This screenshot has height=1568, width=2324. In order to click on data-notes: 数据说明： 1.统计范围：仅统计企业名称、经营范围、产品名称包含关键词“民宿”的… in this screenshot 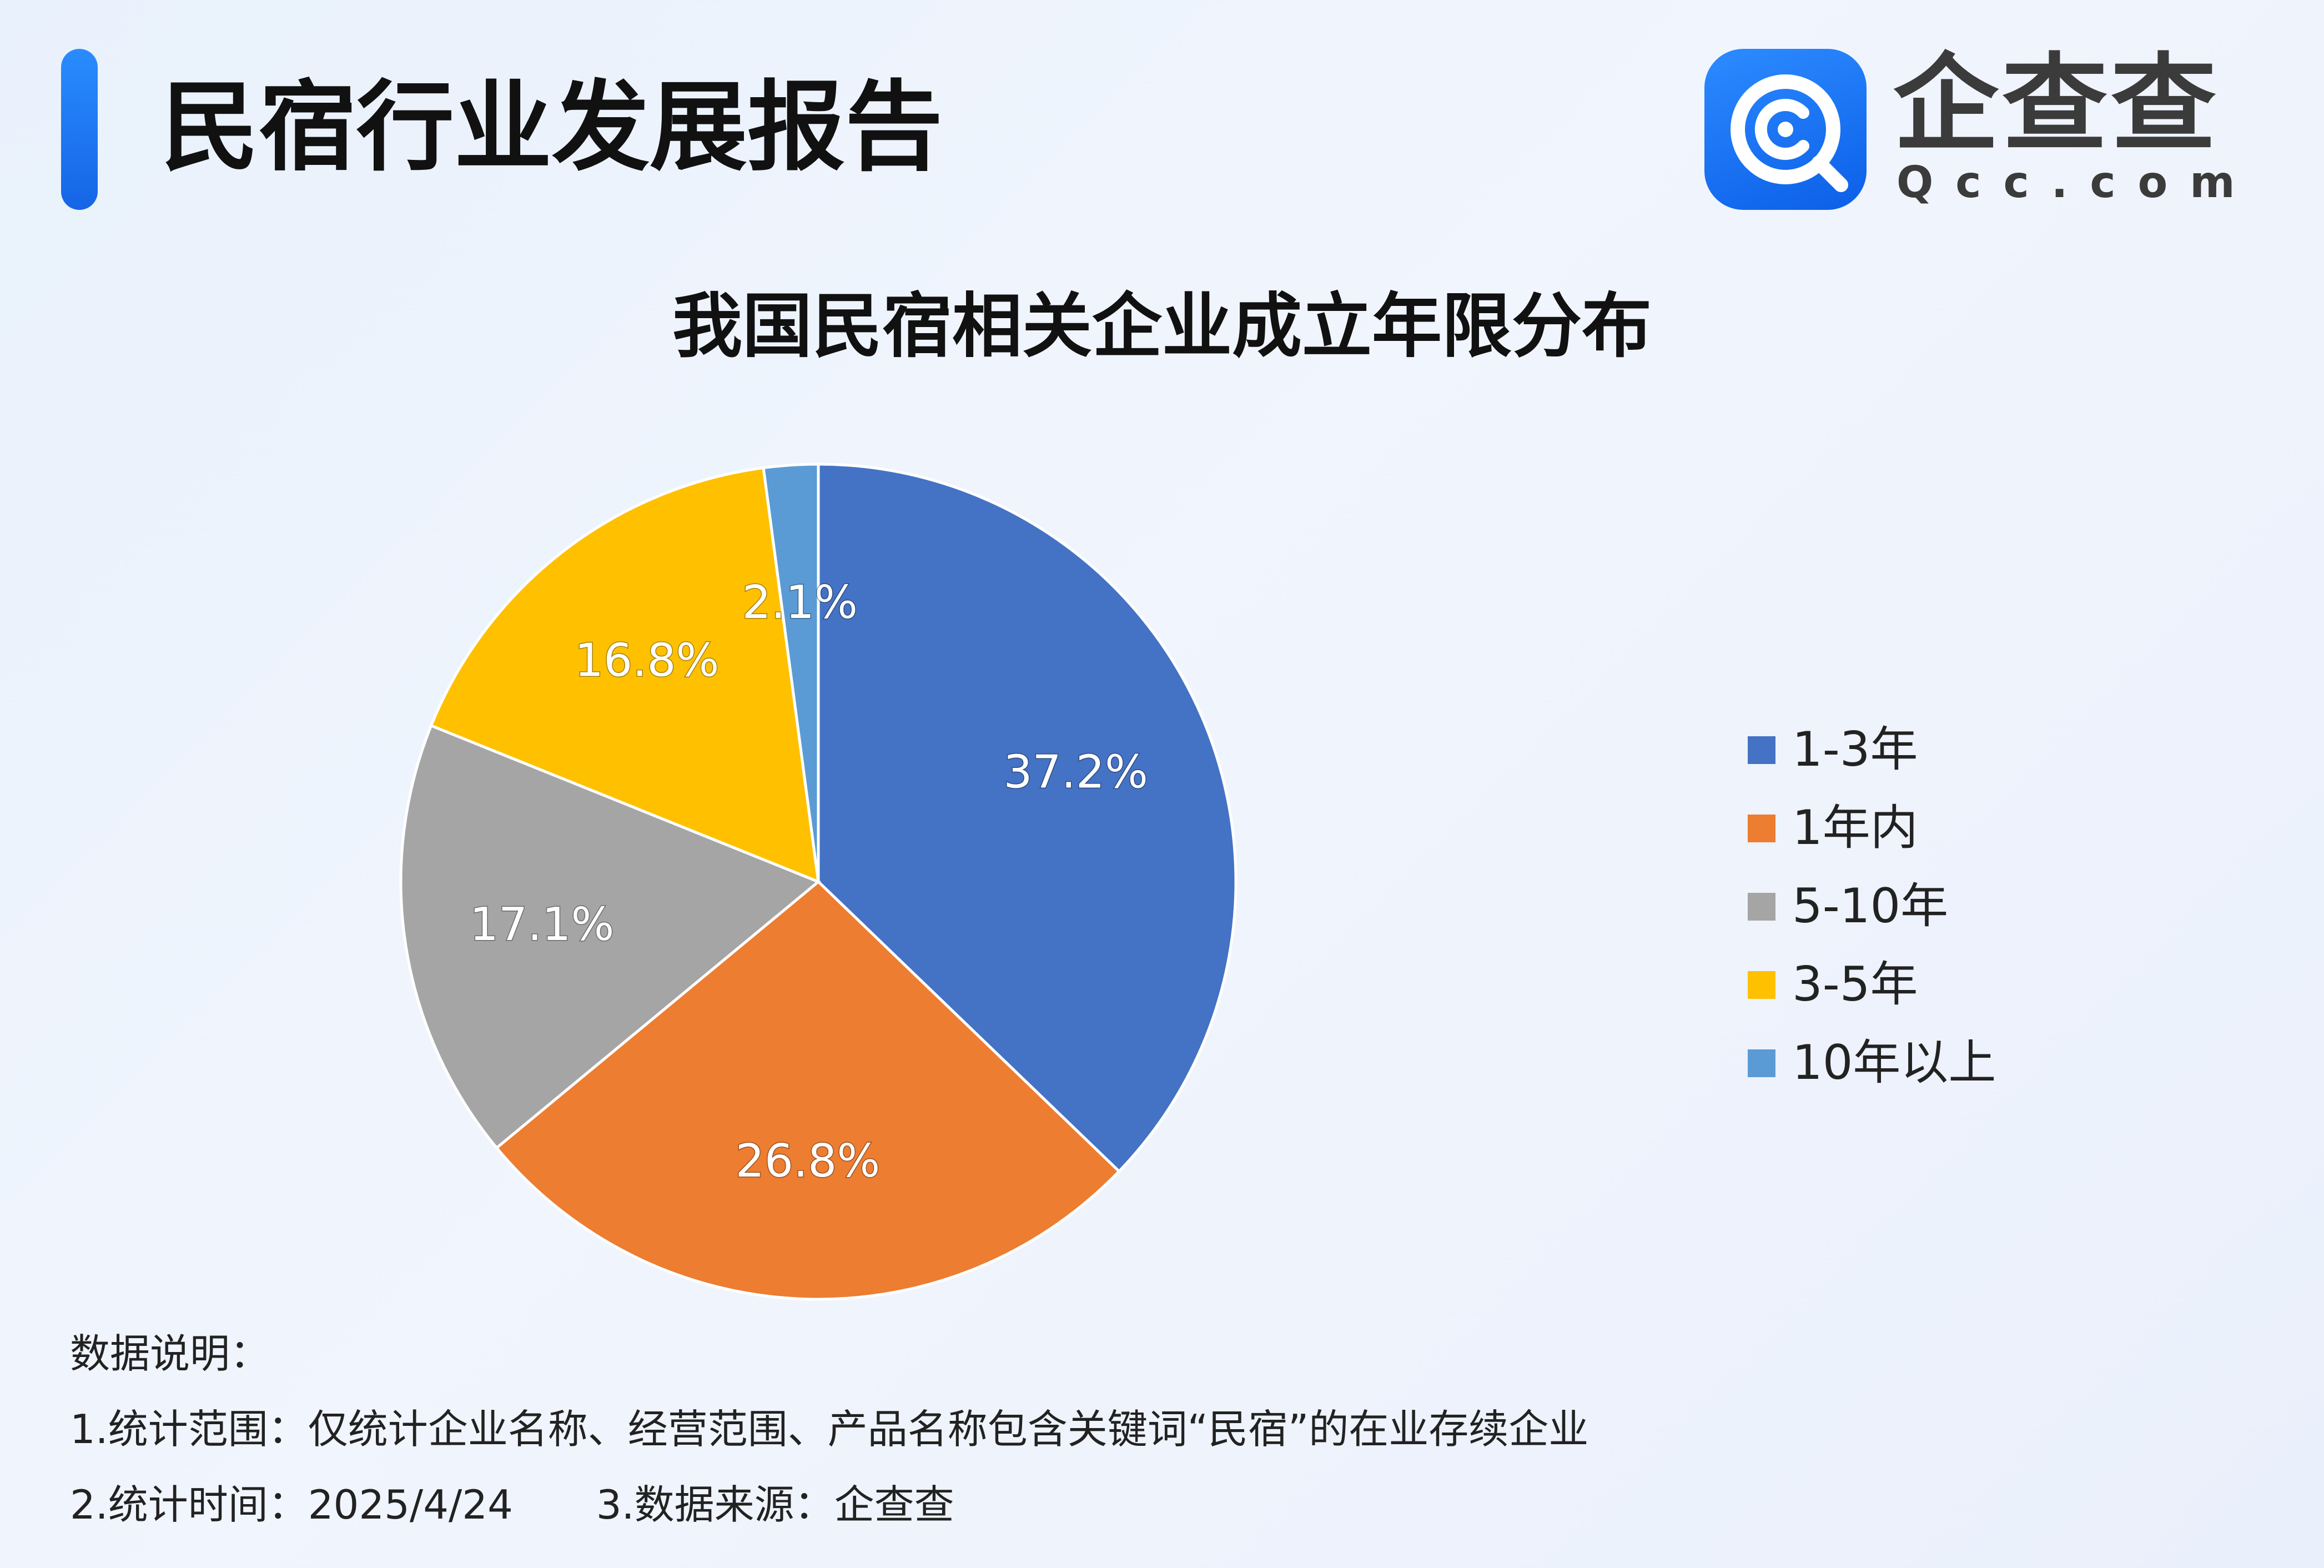, I will do `click(829, 1429)`.